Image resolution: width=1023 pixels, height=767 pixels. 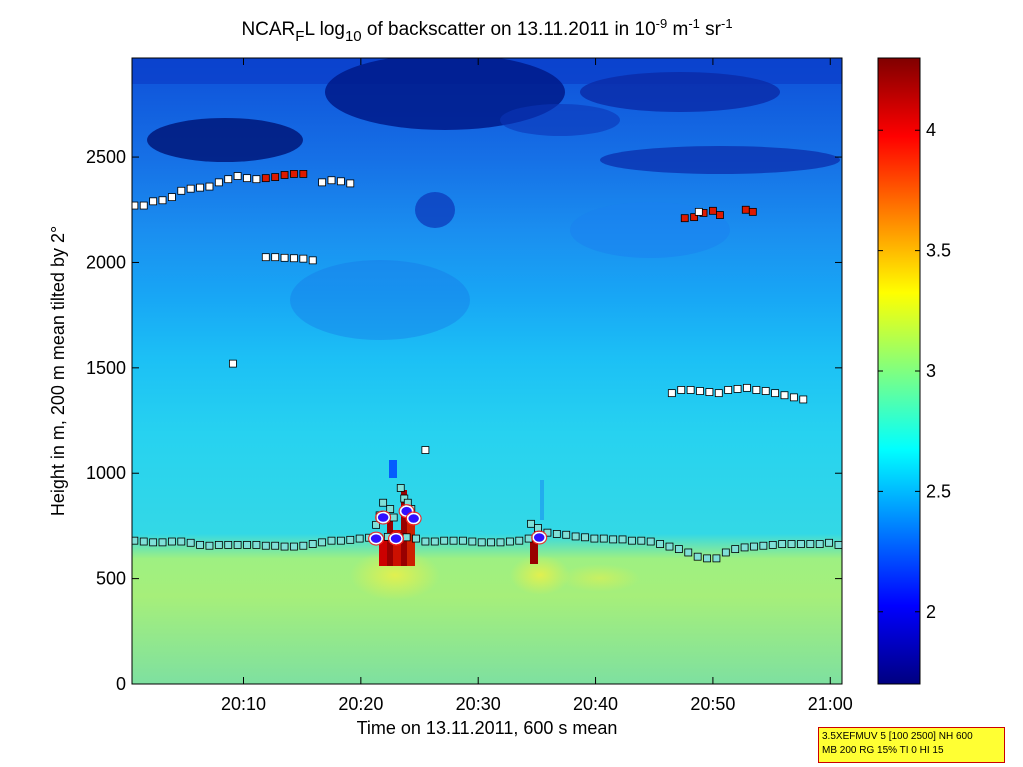 What do you see at coordinates (111, 579) in the screenshot?
I see `y-tick-label: 500` at bounding box center [111, 579].